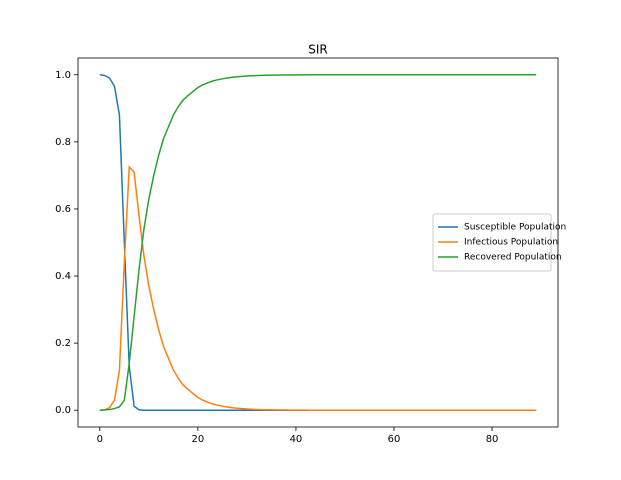  Describe the element at coordinates (63, 410) in the screenshot. I see `y-tick-label: 0.0` at that location.